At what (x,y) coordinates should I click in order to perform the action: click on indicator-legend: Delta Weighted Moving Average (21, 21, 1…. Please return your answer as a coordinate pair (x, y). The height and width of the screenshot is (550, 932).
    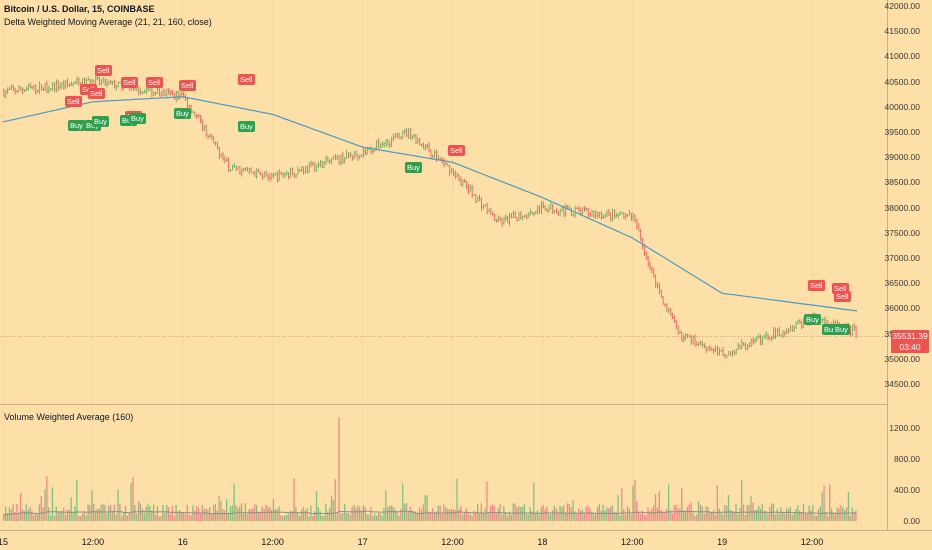
    Looking at the image, I should click on (108, 22).